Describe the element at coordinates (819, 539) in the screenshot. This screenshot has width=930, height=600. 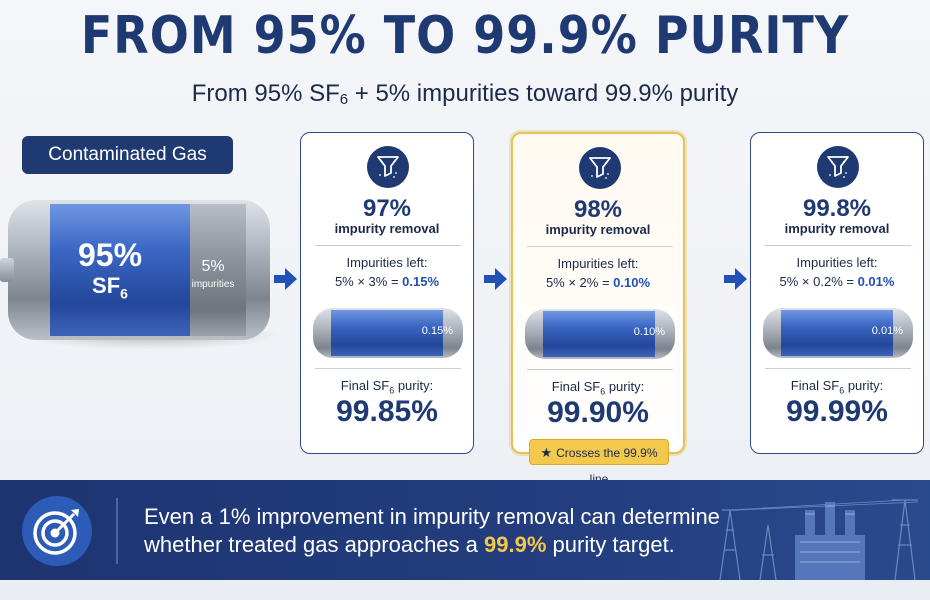
I see `substation-illustration` at that location.